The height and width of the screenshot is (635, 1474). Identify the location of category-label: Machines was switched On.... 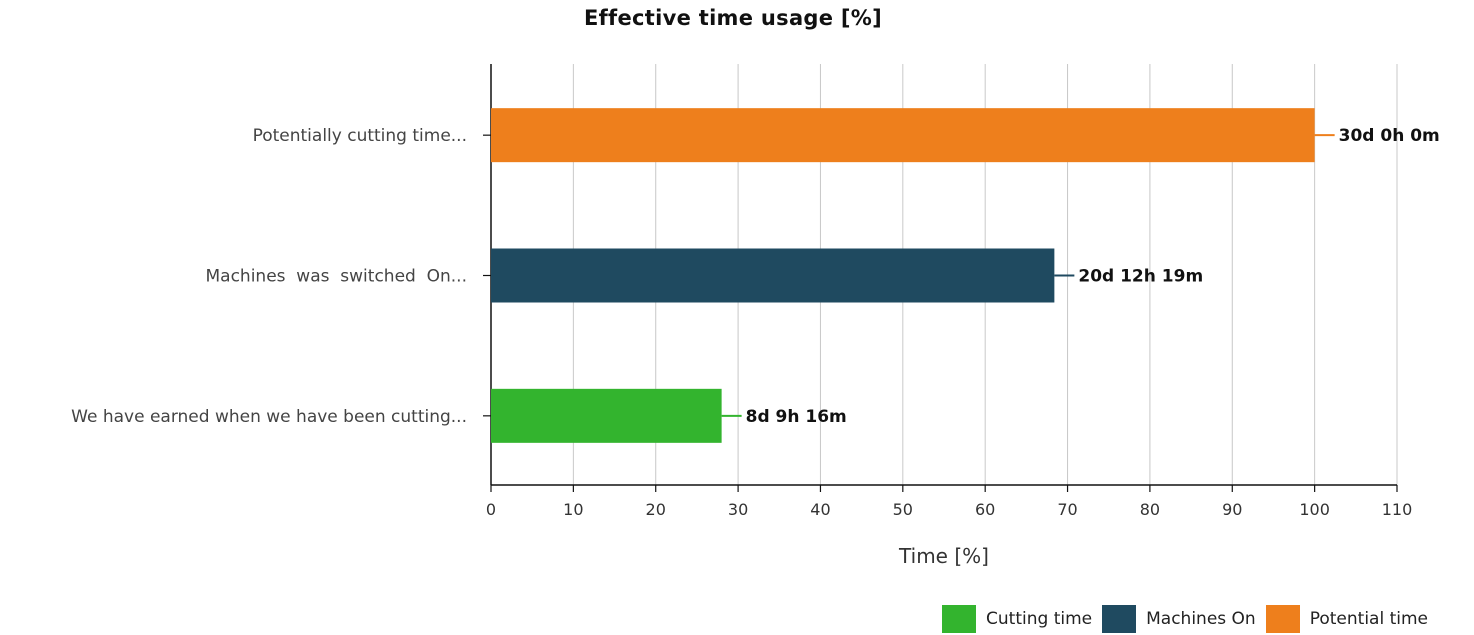
(336, 277).